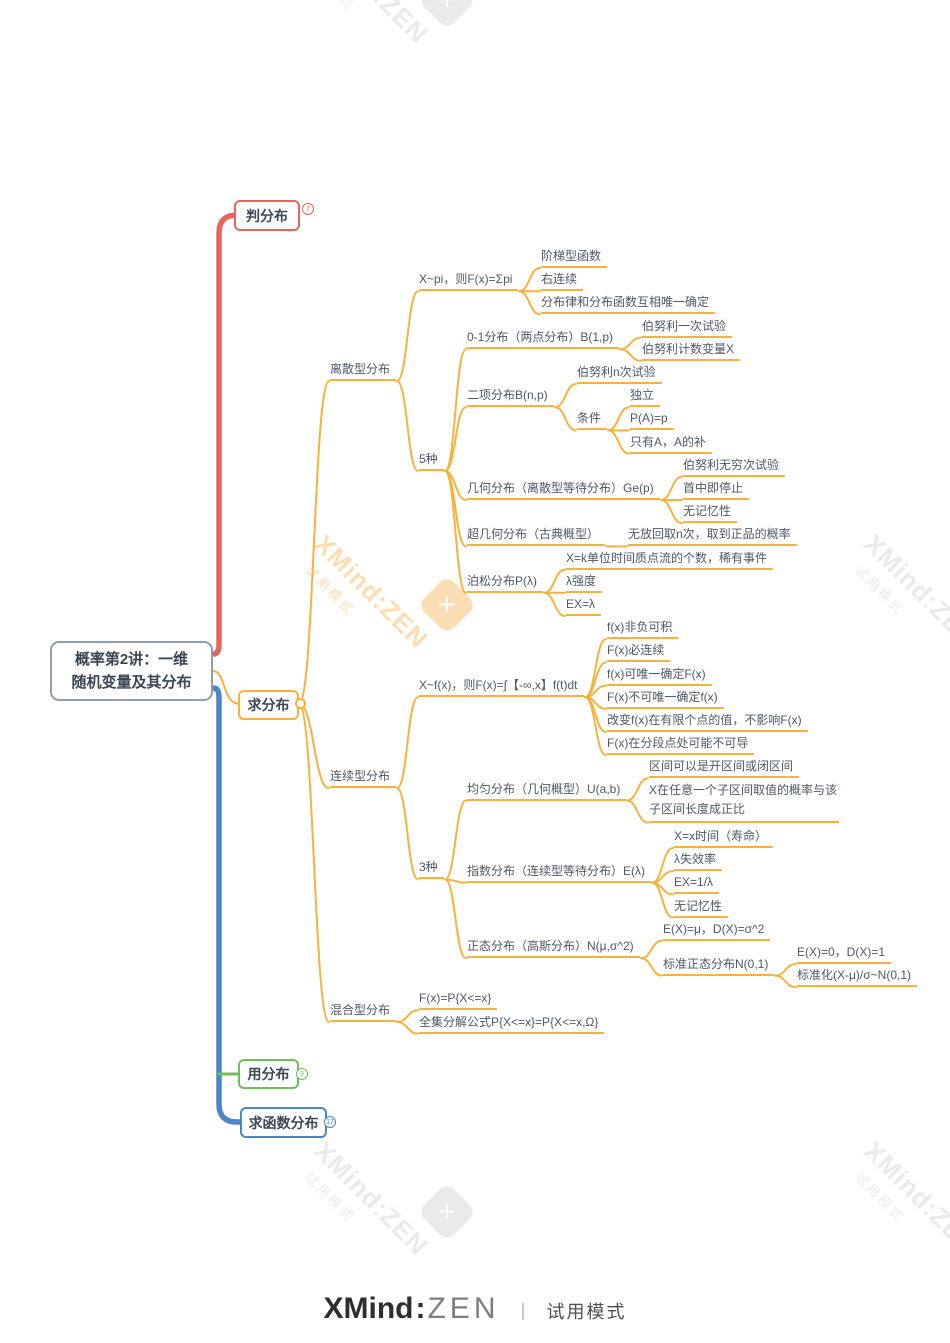  What do you see at coordinates (638, 652) in the screenshot?
I see `subtopic: F(x)必连续` at bounding box center [638, 652].